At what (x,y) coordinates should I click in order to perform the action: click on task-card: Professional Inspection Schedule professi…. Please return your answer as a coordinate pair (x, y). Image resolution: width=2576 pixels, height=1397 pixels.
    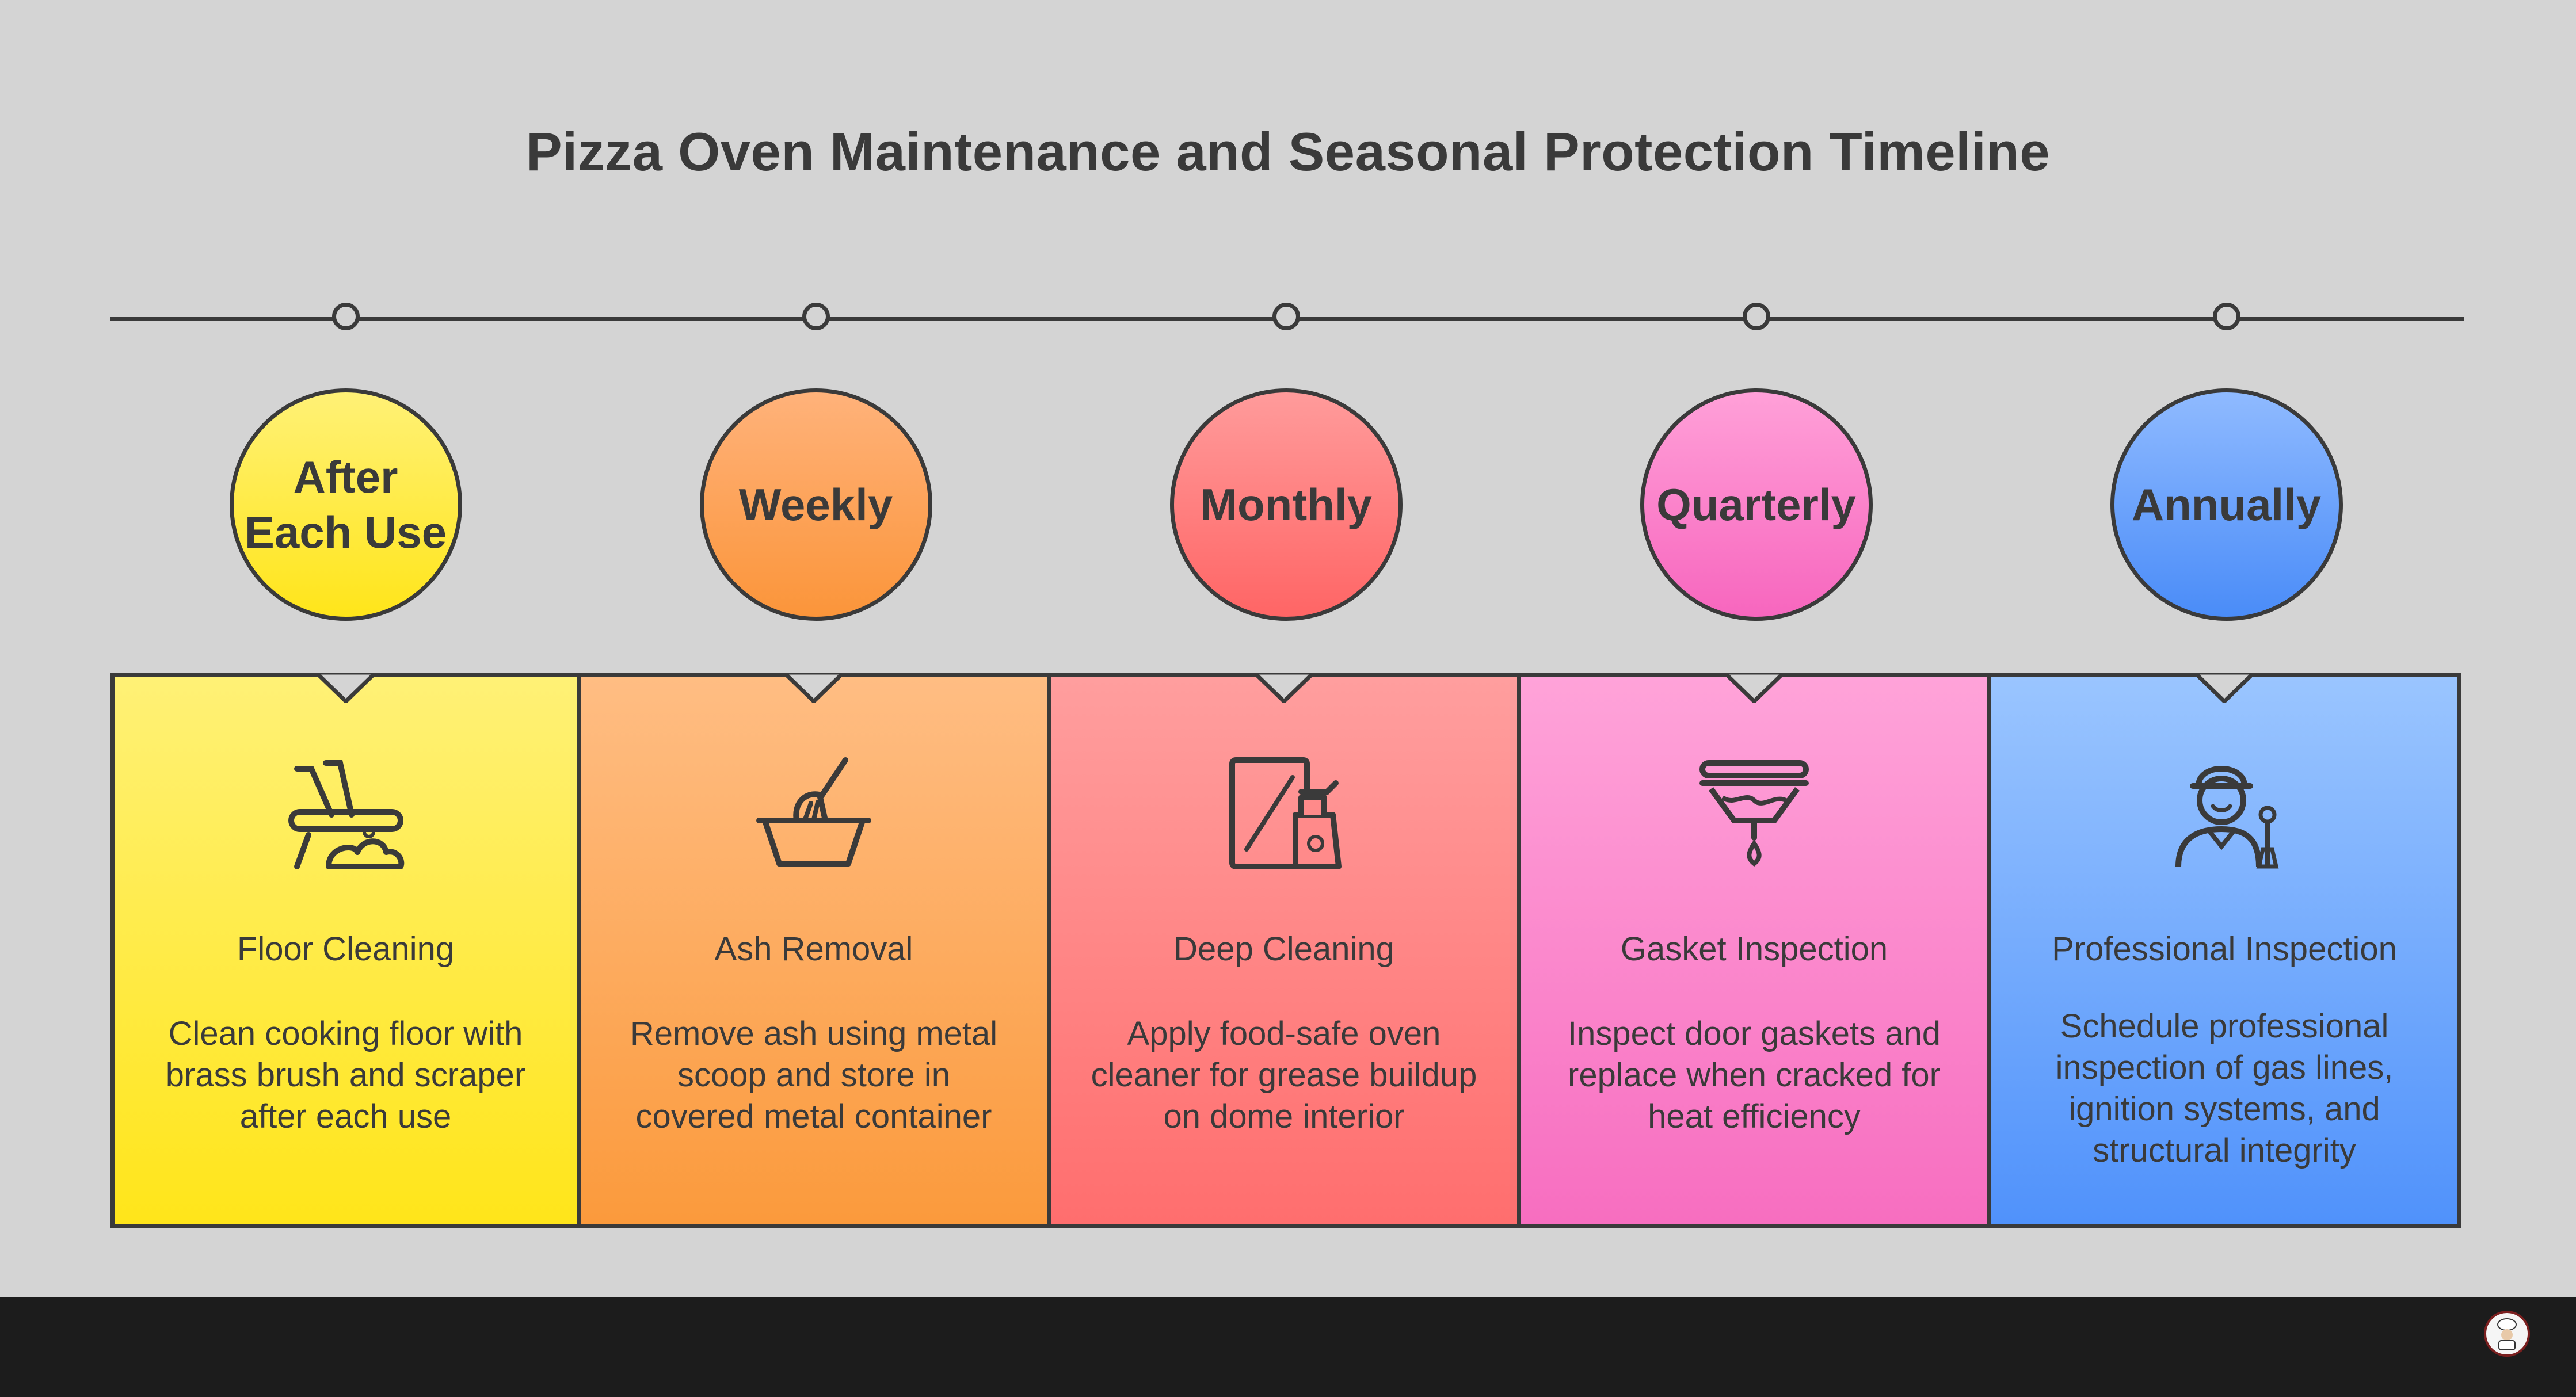
    Looking at the image, I should click on (2226, 950).